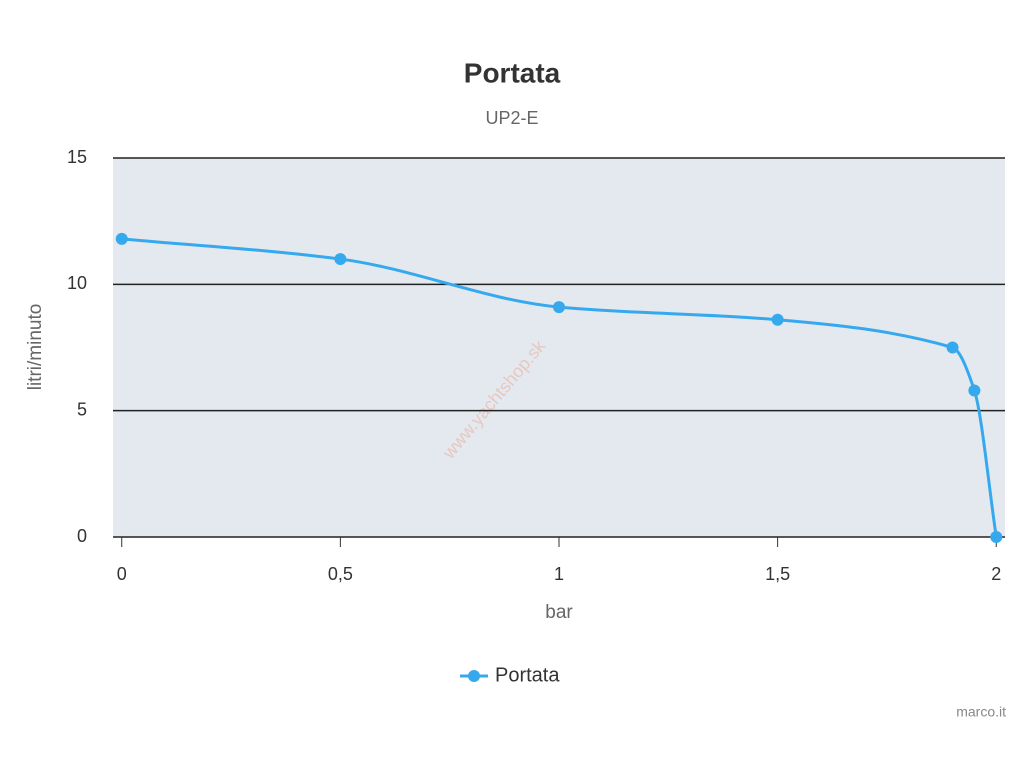 The height and width of the screenshot is (768, 1024). What do you see at coordinates (559, 574) in the screenshot?
I see `x-tick-label: 1` at bounding box center [559, 574].